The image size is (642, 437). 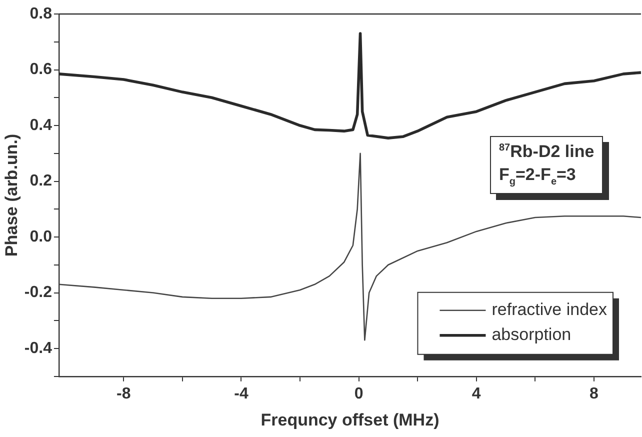 I want to click on x-tick-label: 4, so click(x=476, y=393).